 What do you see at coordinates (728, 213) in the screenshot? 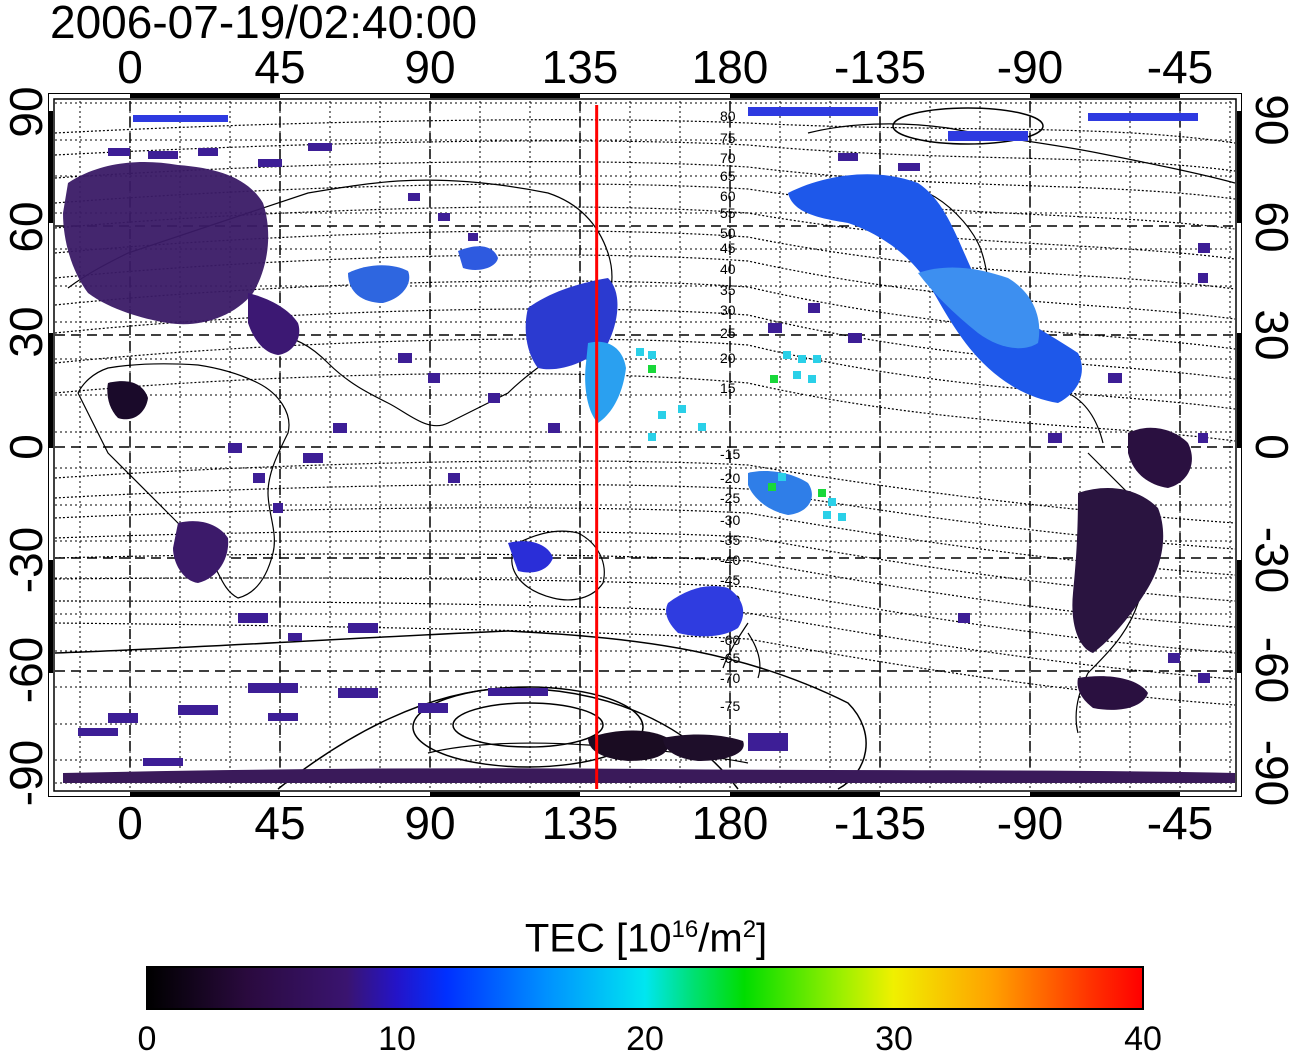
I see `contour-label: 55` at bounding box center [728, 213].